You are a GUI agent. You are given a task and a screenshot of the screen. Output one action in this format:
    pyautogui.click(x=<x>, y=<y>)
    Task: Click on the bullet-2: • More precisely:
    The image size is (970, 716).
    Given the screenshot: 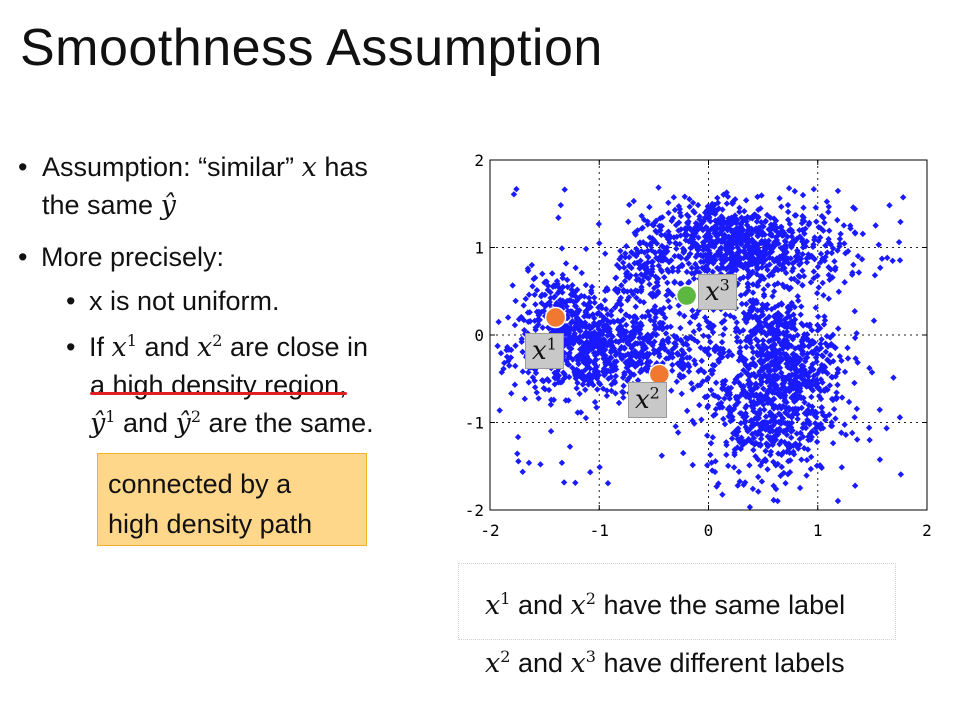 What is the action you would take?
    pyautogui.click(x=121, y=257)
    